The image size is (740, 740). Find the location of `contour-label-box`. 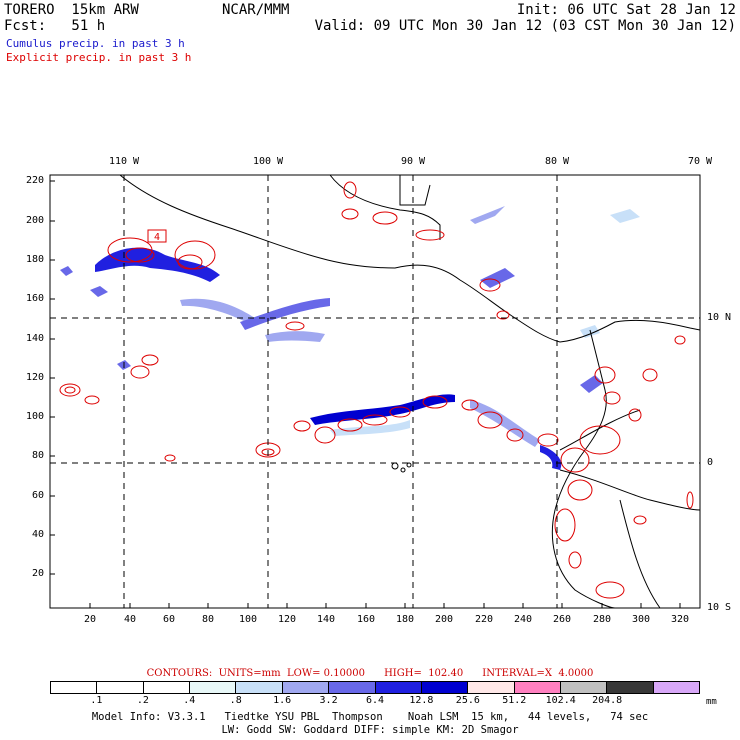

contour-label-box is located at coordinates (157, 236).